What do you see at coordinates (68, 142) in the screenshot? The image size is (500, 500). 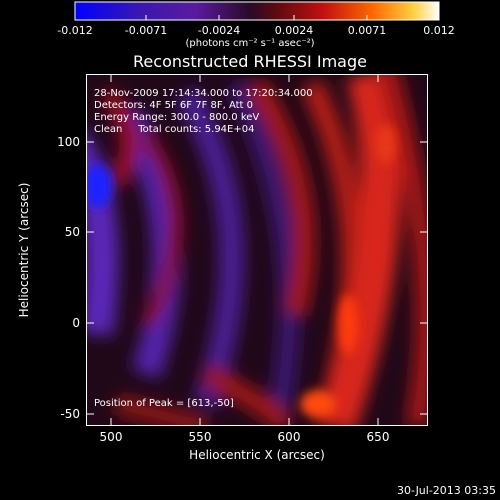 I see `y-tick-label: 100` at bounding box center [68, 142].